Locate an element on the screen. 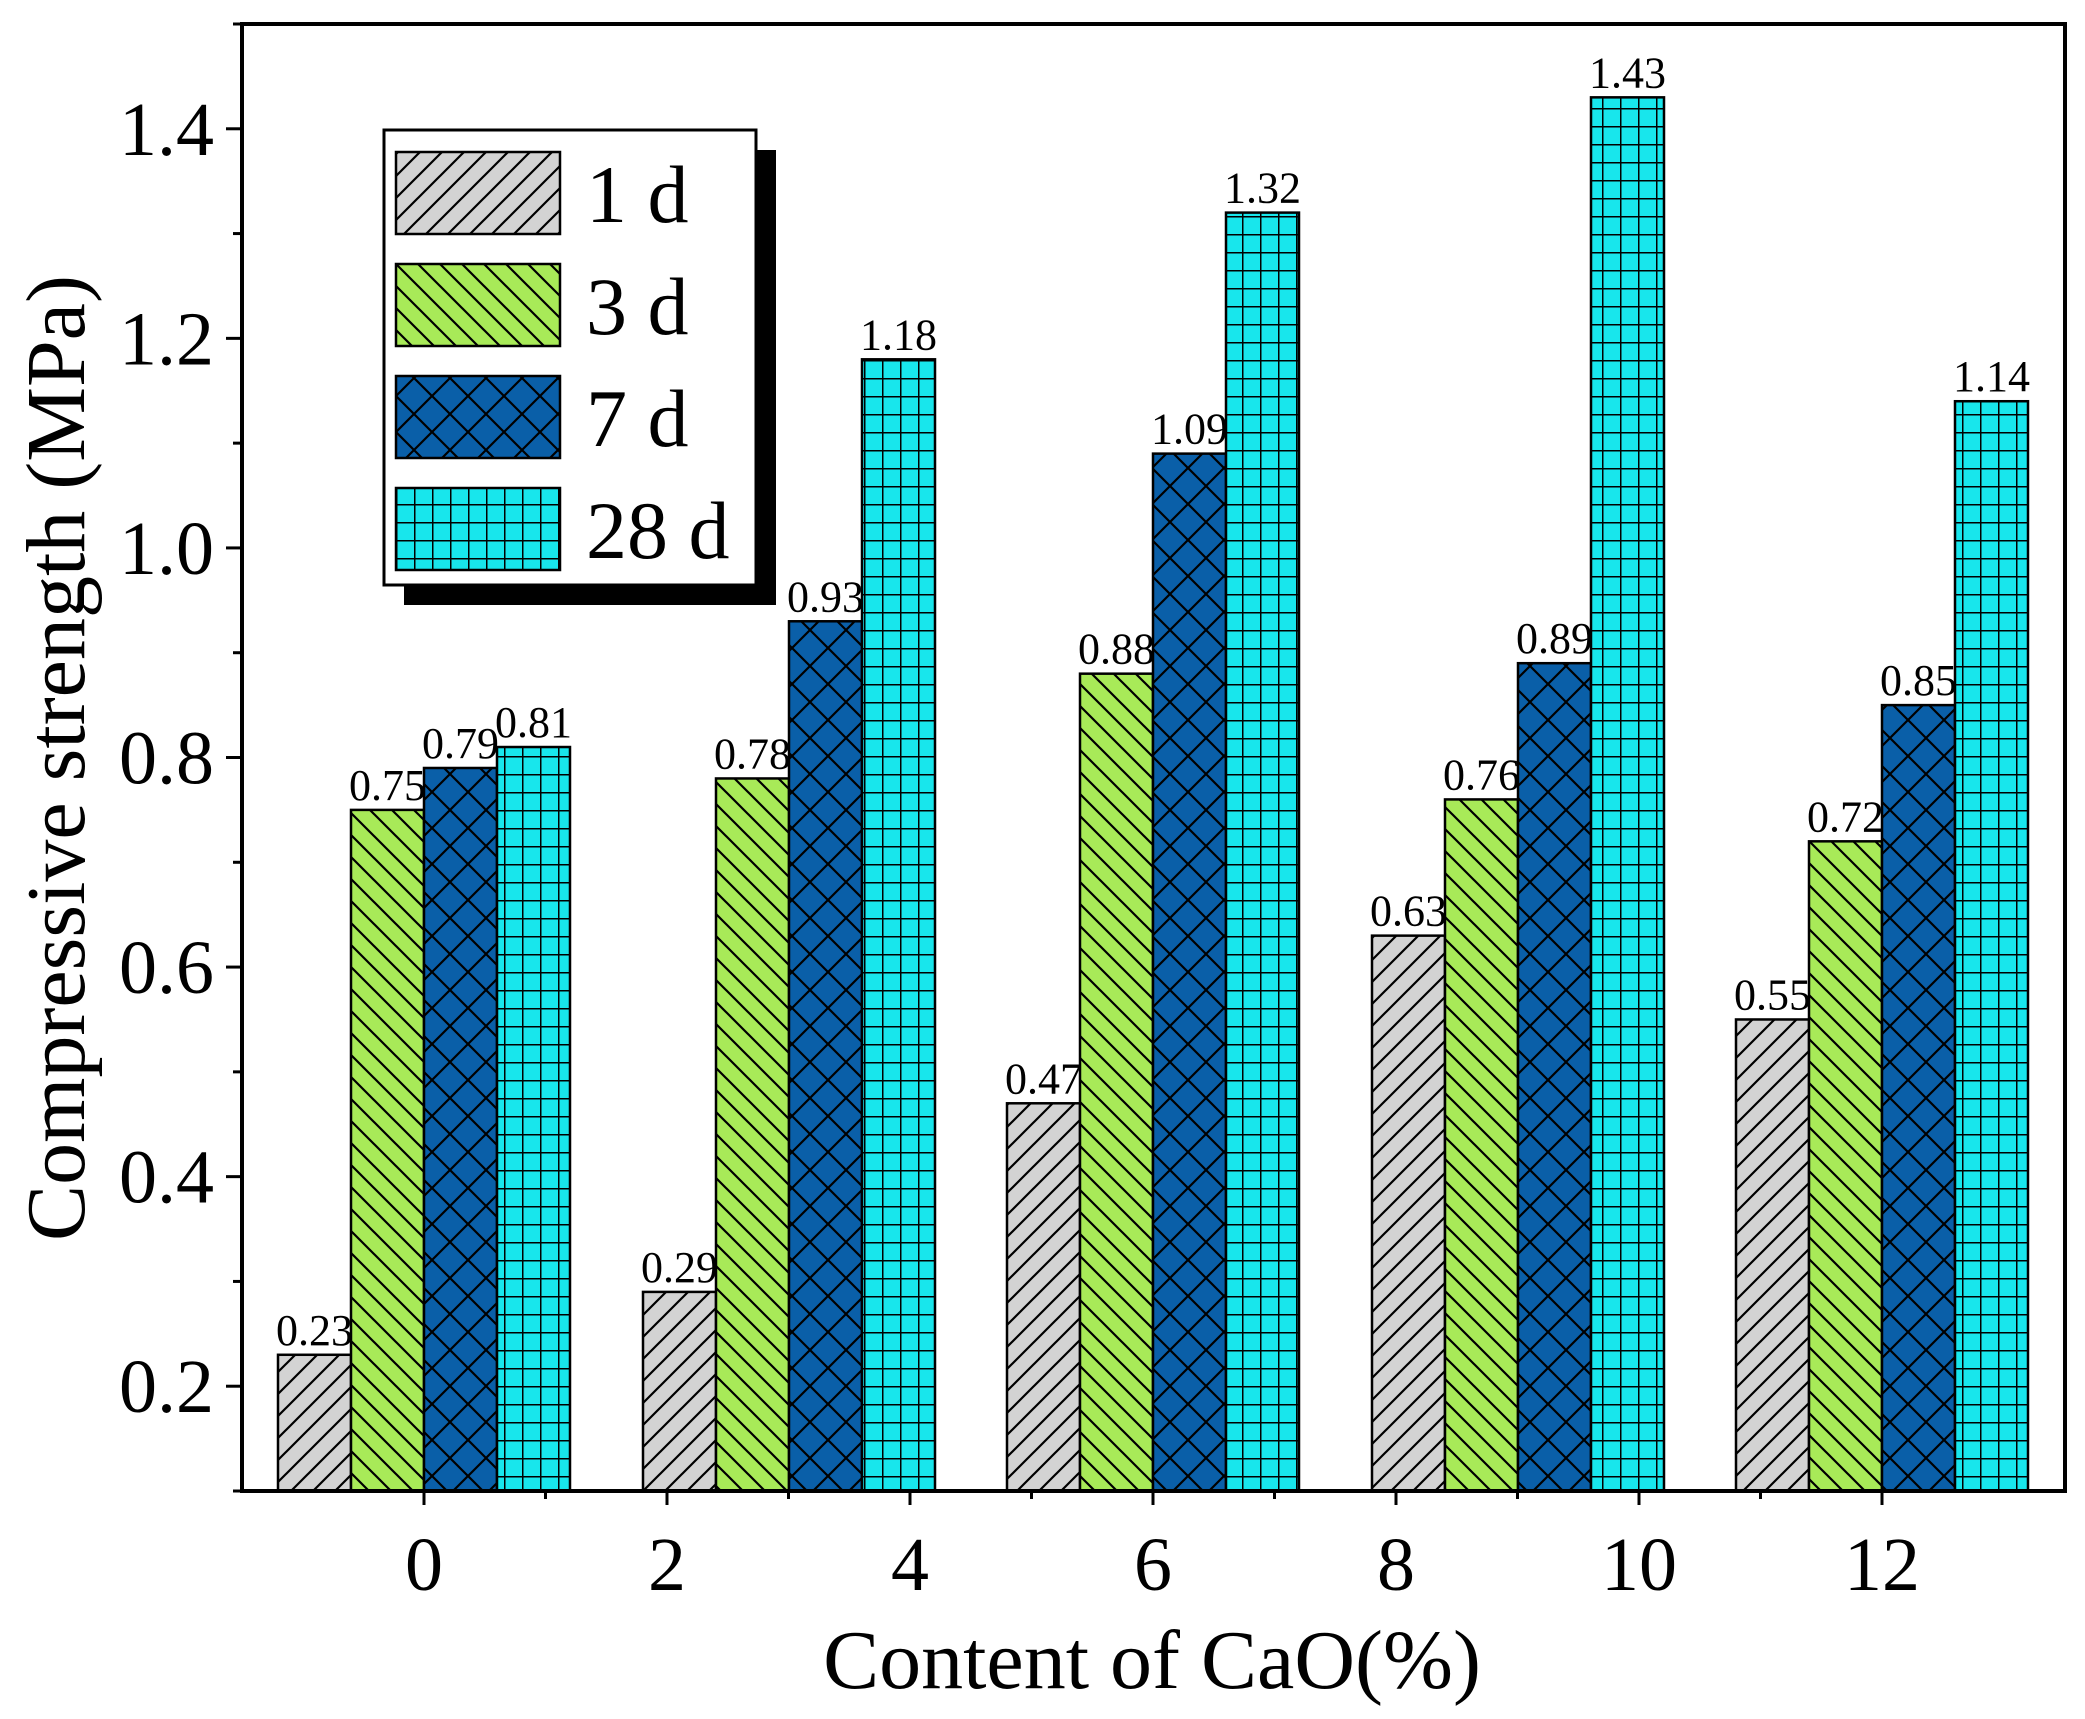 This screenshot has height=1719, width=2085. data-label-3d-group-3: 0.88 is located at coordinates (1116, 649).